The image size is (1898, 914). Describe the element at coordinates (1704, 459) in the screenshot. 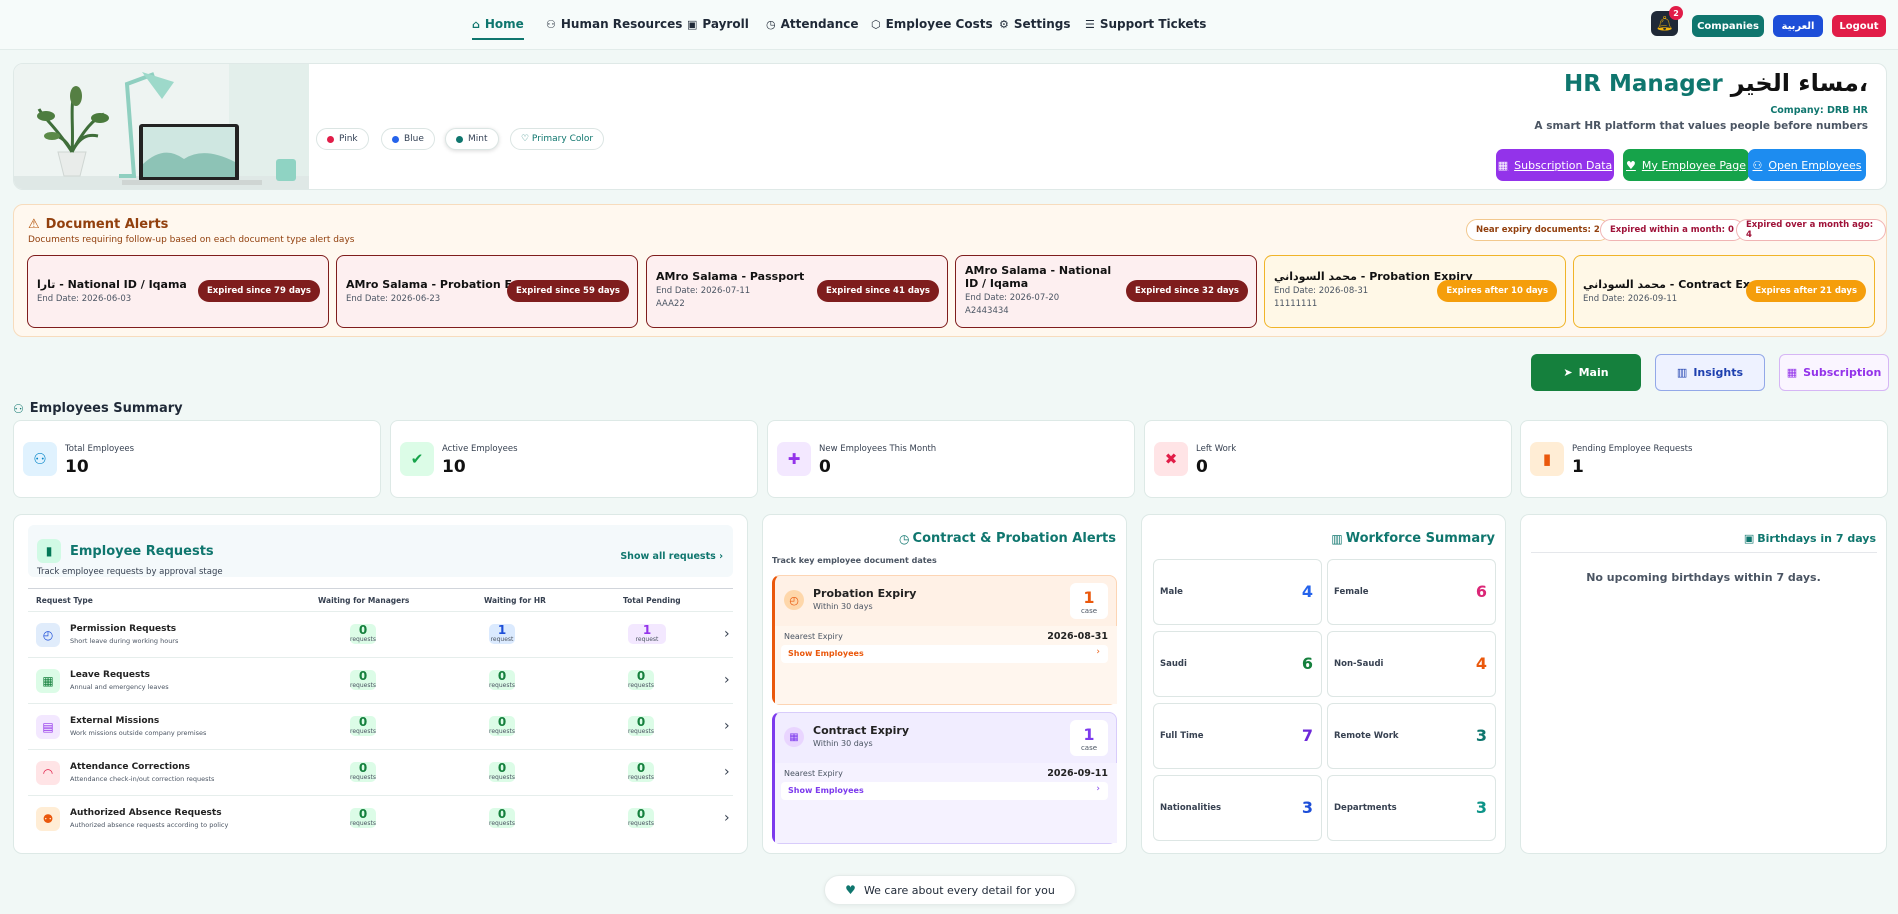

I see `stat-card-pending-requests: ▮ Pending Employee Requests 1` at that location.